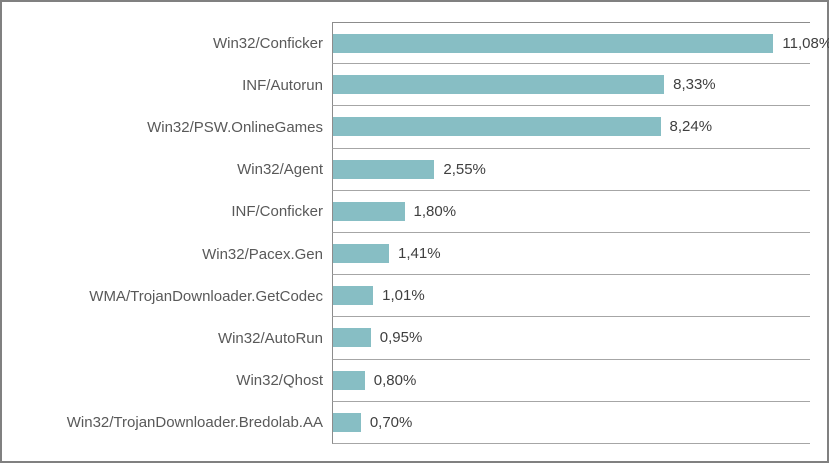 This screenshot has height=463, width=829. I want to click on value-label: 11,08%, so click(805, 43).